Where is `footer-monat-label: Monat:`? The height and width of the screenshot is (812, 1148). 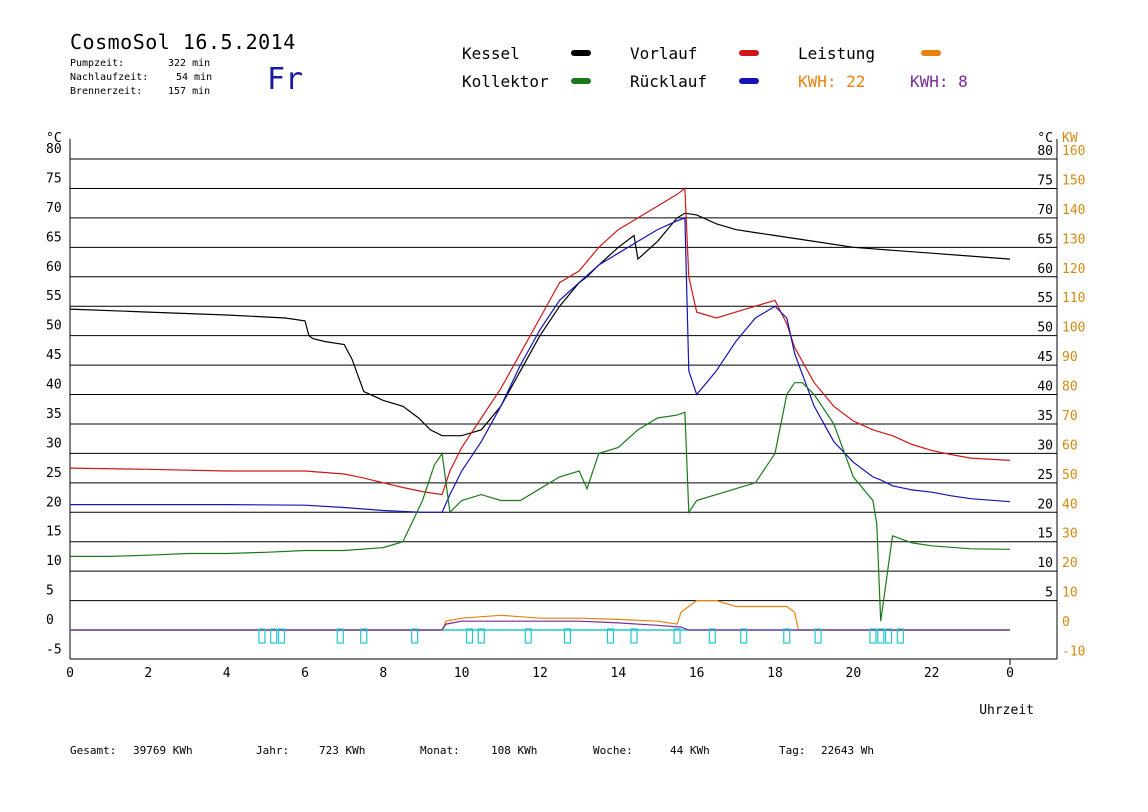 footer-monat-label: Monat: is located at coordinates (440, 750).